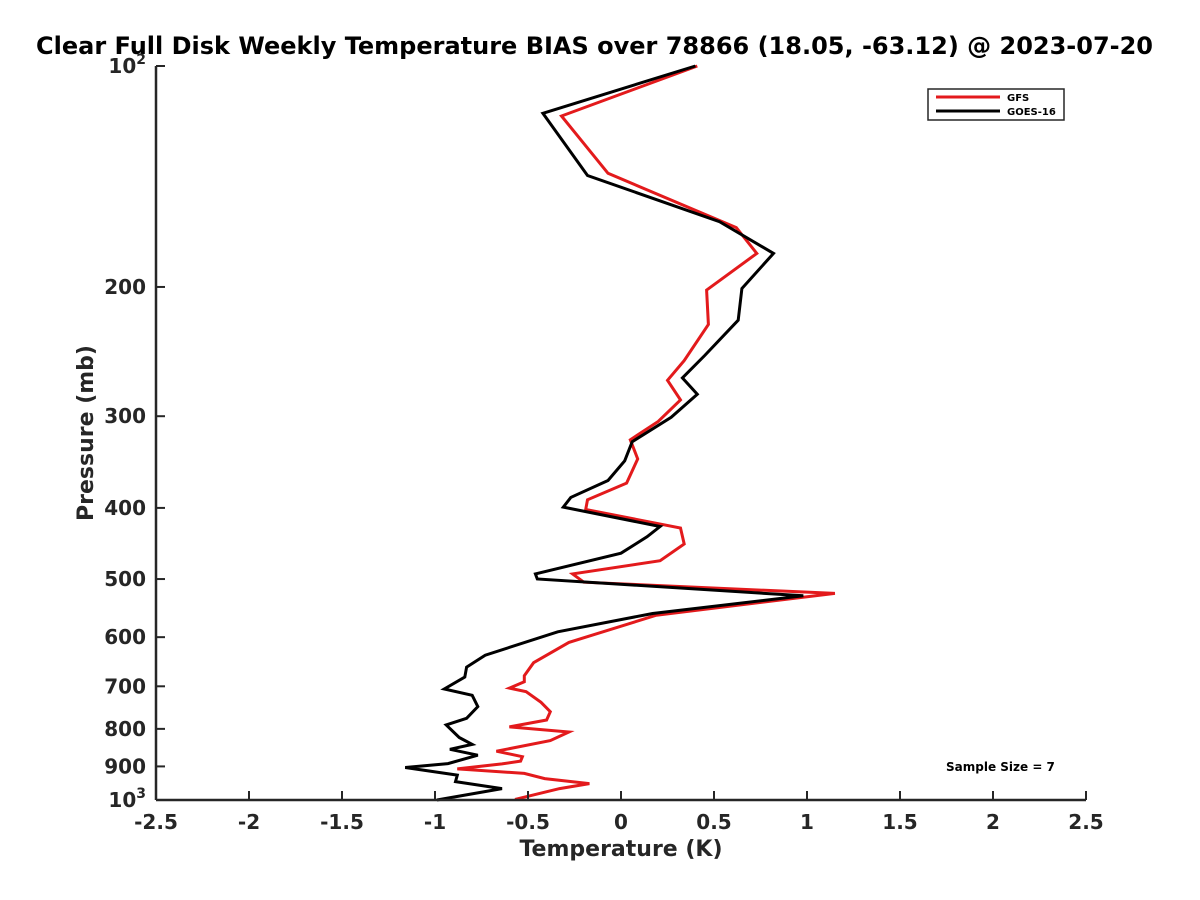 The width and height of the screenshot is (1200, 900). Describe the element at coordinates (899, 822) in the screenshot. I see `x-tick-label: 1.5` at that location.